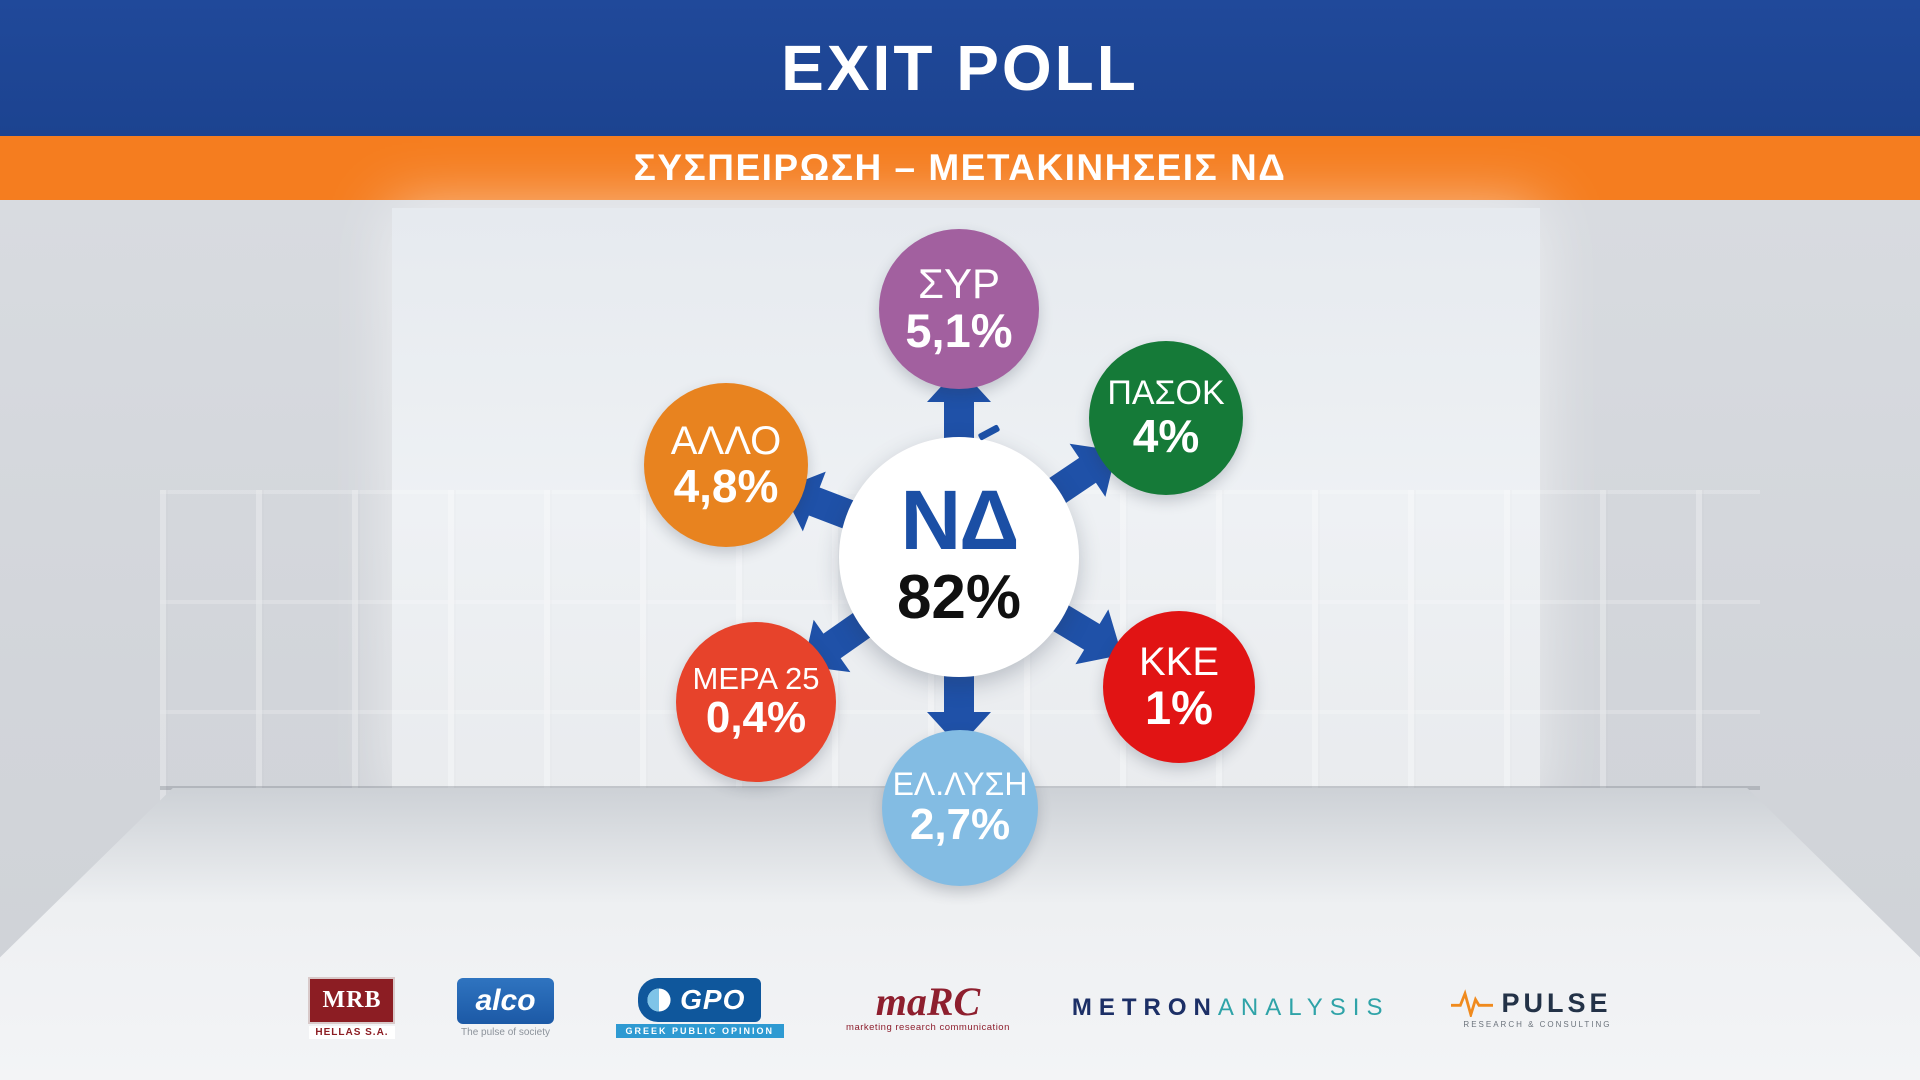 The height and width of the screenshot is (1080, 1920). What do you see at coordinates (960, 824) in the screenshot?
I see `satellite-value: 2,7%` at bounding box center [960, 824].